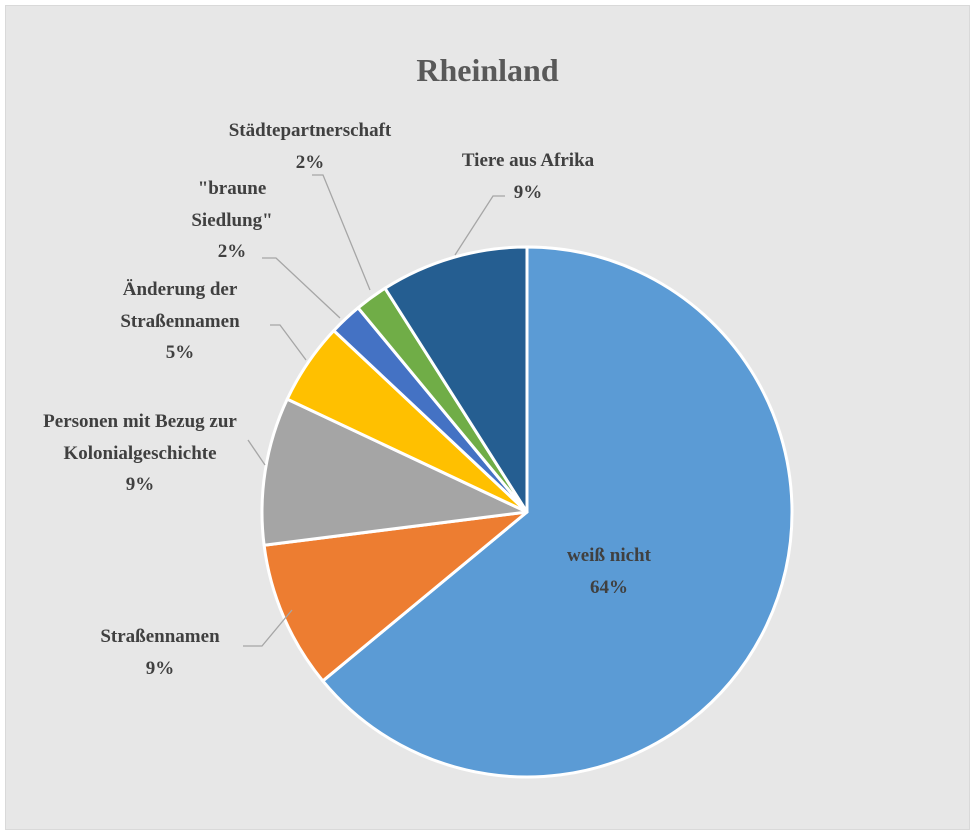 The height and width of the screenshot is (834, 975). I want to click on category-label: weiß nicht, so click(609, 555).